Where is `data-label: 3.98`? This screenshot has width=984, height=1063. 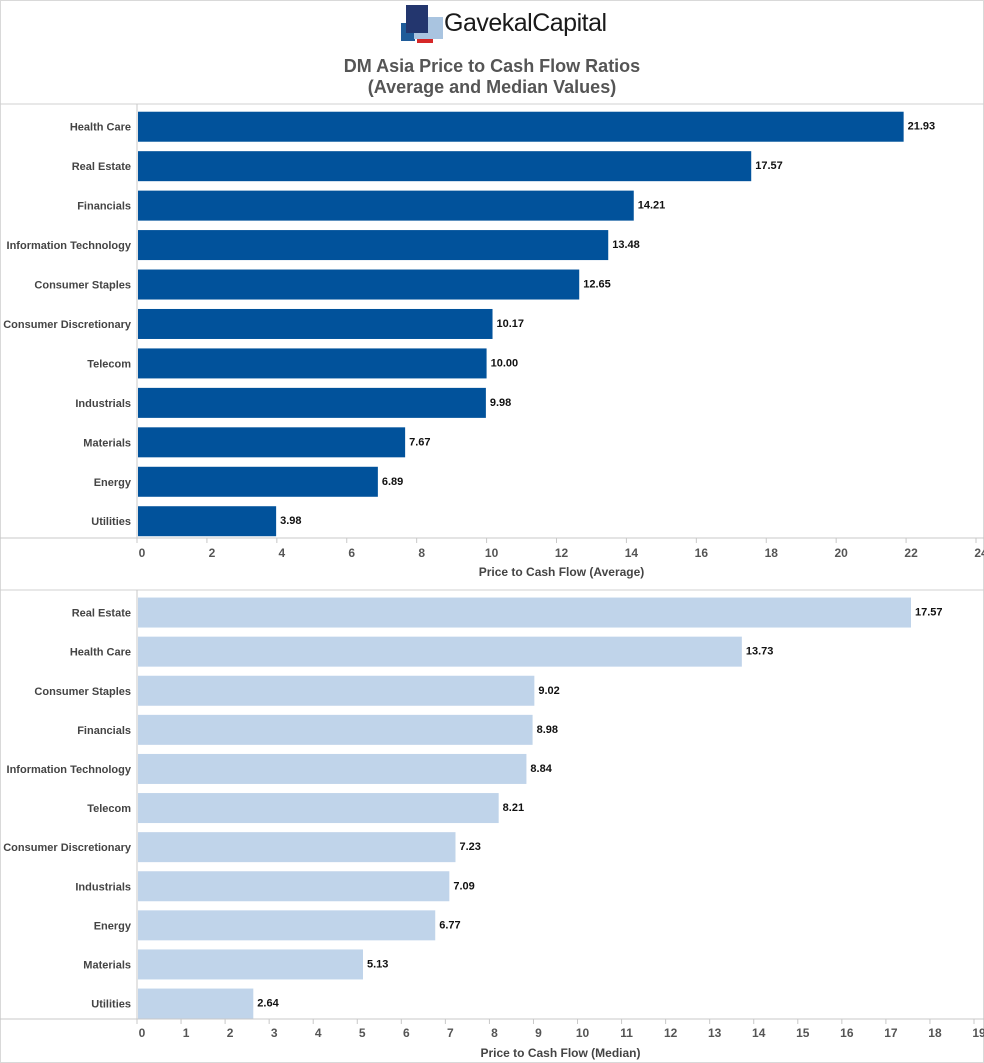
data-label: 3.98 is located at coordinates (290, 521).